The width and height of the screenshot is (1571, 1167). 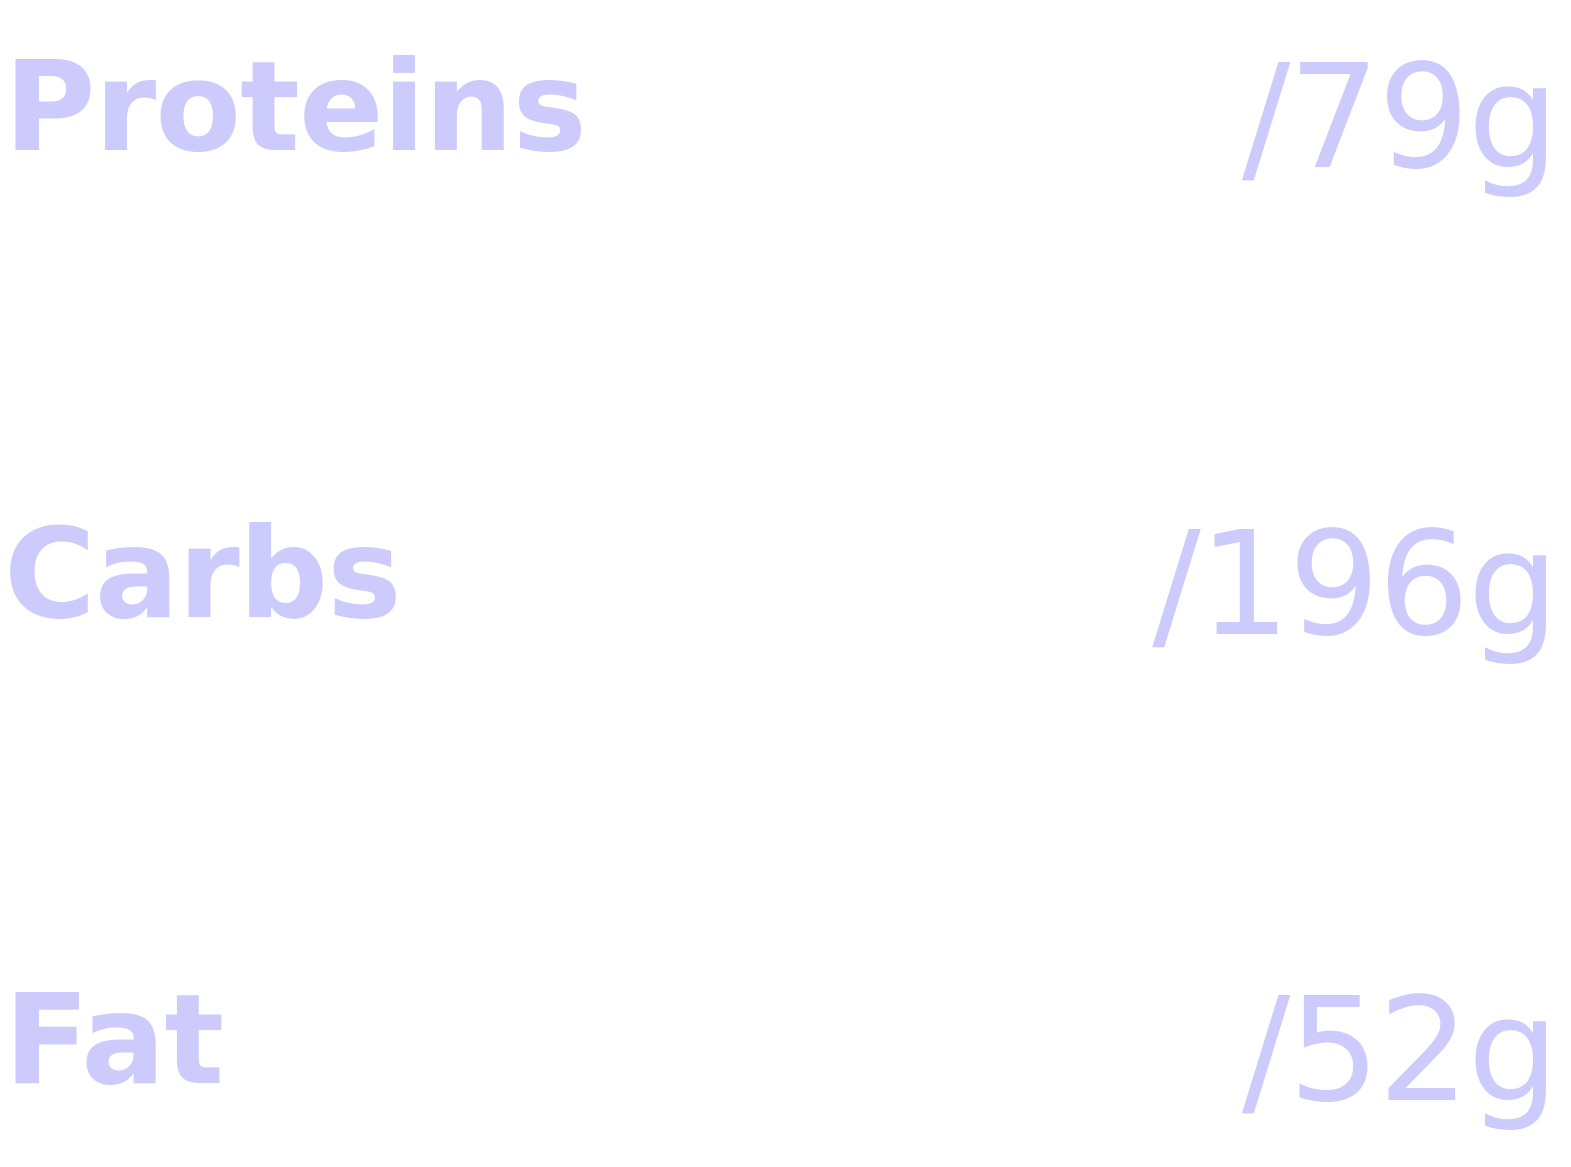 What do you see at coordinates (1400, 117) in the screenshot?
I see `macro-target-value: /79g` at bounding box center [1400, 117].